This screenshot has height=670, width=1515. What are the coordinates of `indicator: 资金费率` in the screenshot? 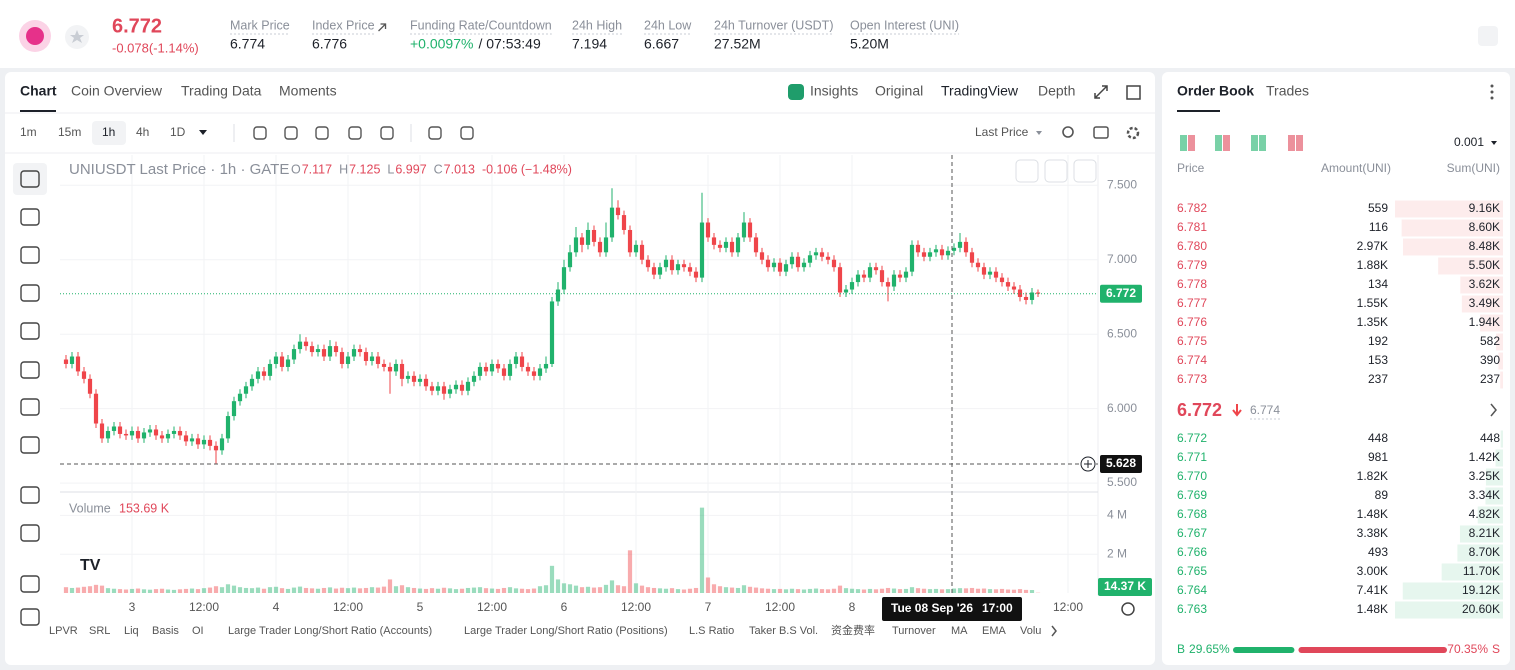 It's located at (853, 630).